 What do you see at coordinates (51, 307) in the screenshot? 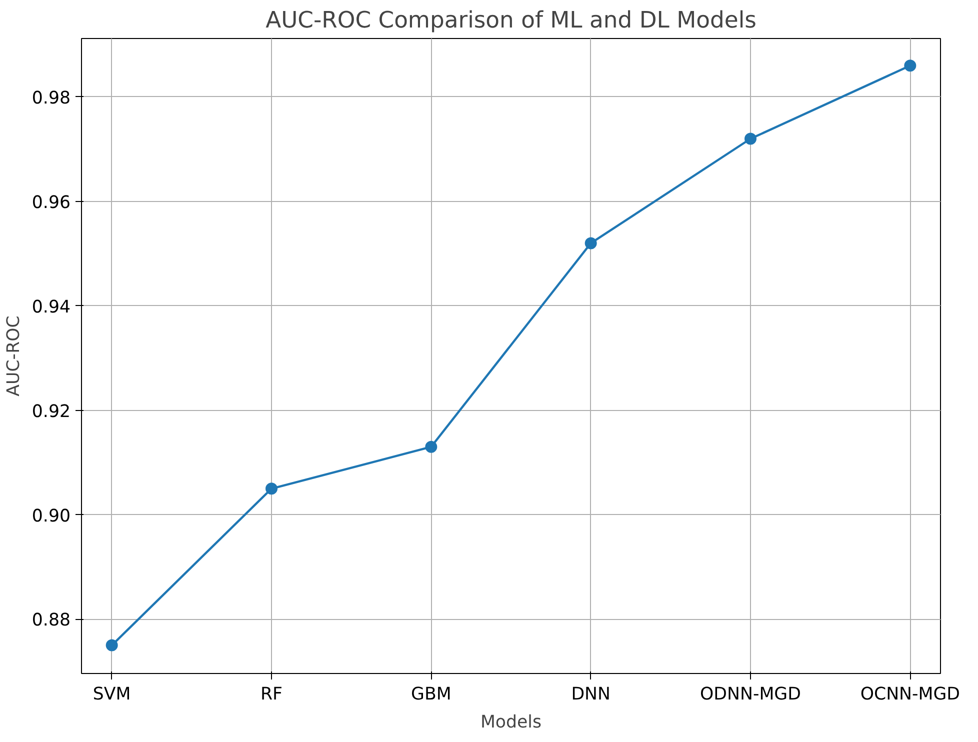
I see `y-tick-label: 0.94` at bounding box center [51, 307].